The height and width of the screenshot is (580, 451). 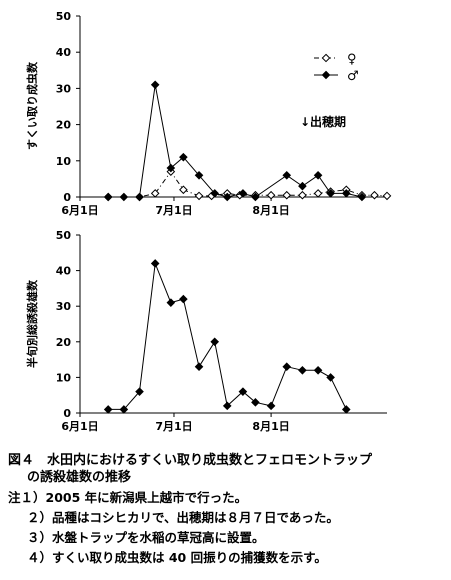 What do you see at coordinates (352, 59) in the screenshot?
I see `legend-label: ♀` at bounding box center [352, 59].